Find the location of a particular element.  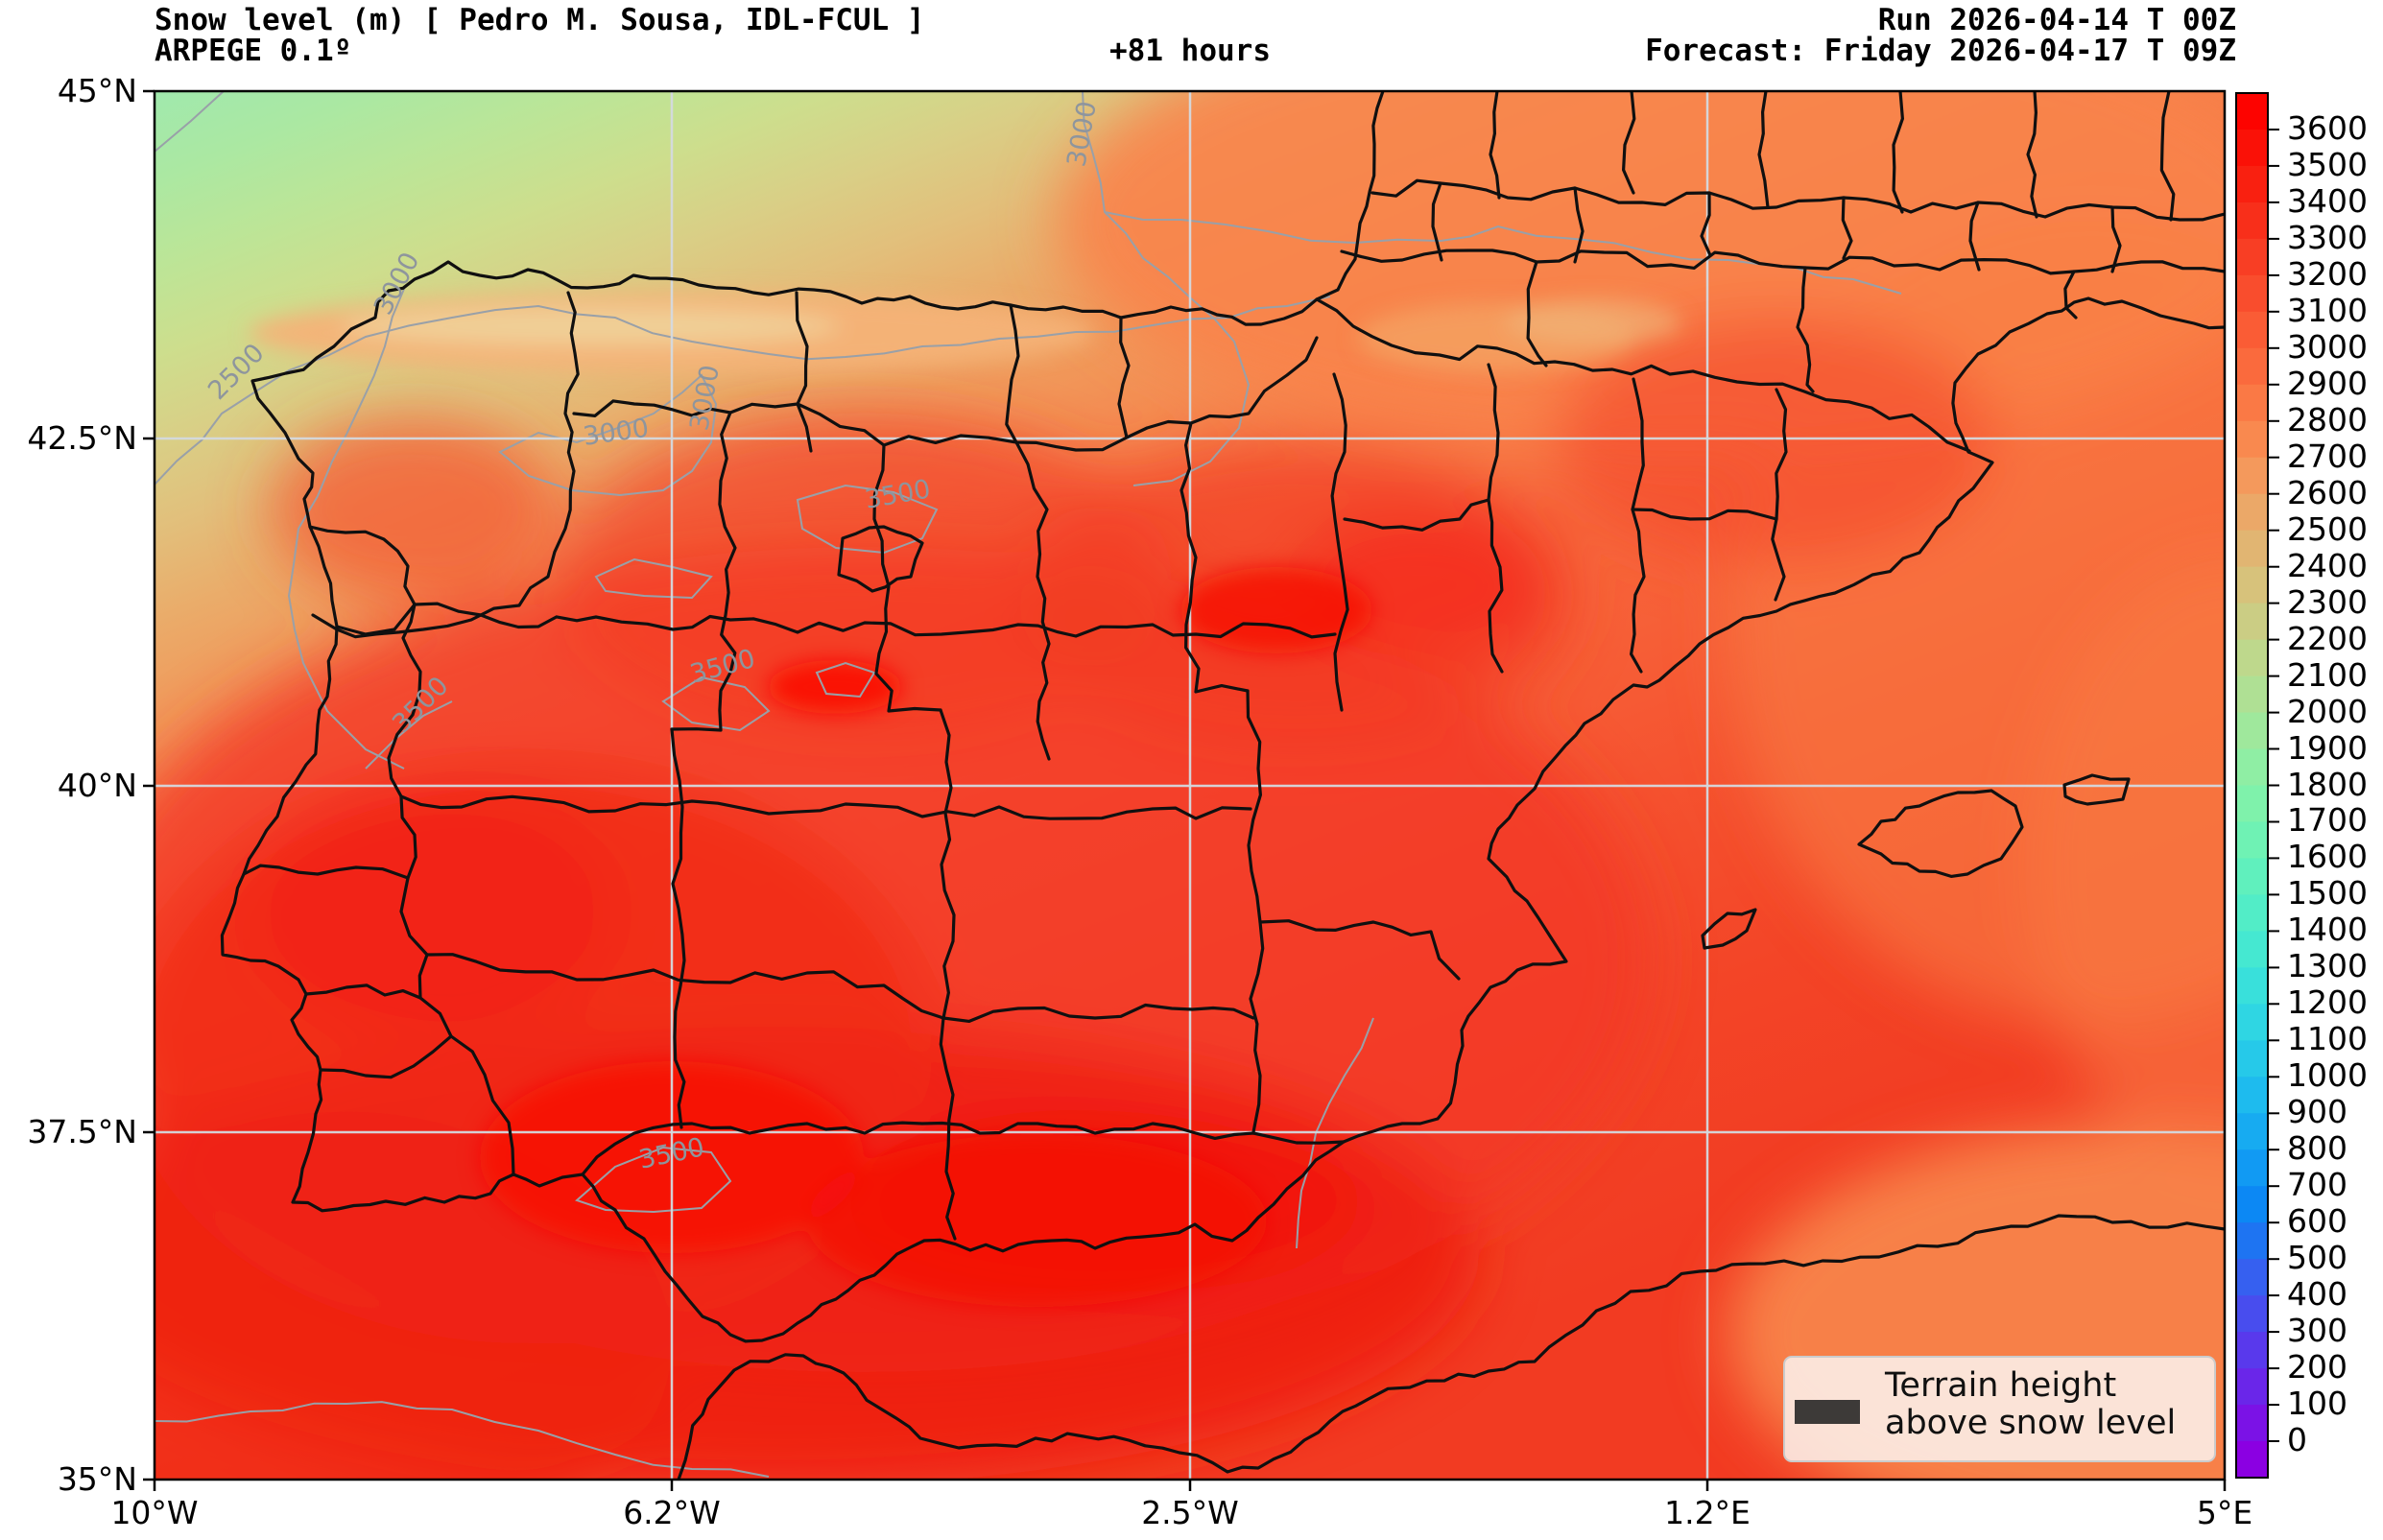

africa-coastline-path is located at coordinates (1451, 1347).